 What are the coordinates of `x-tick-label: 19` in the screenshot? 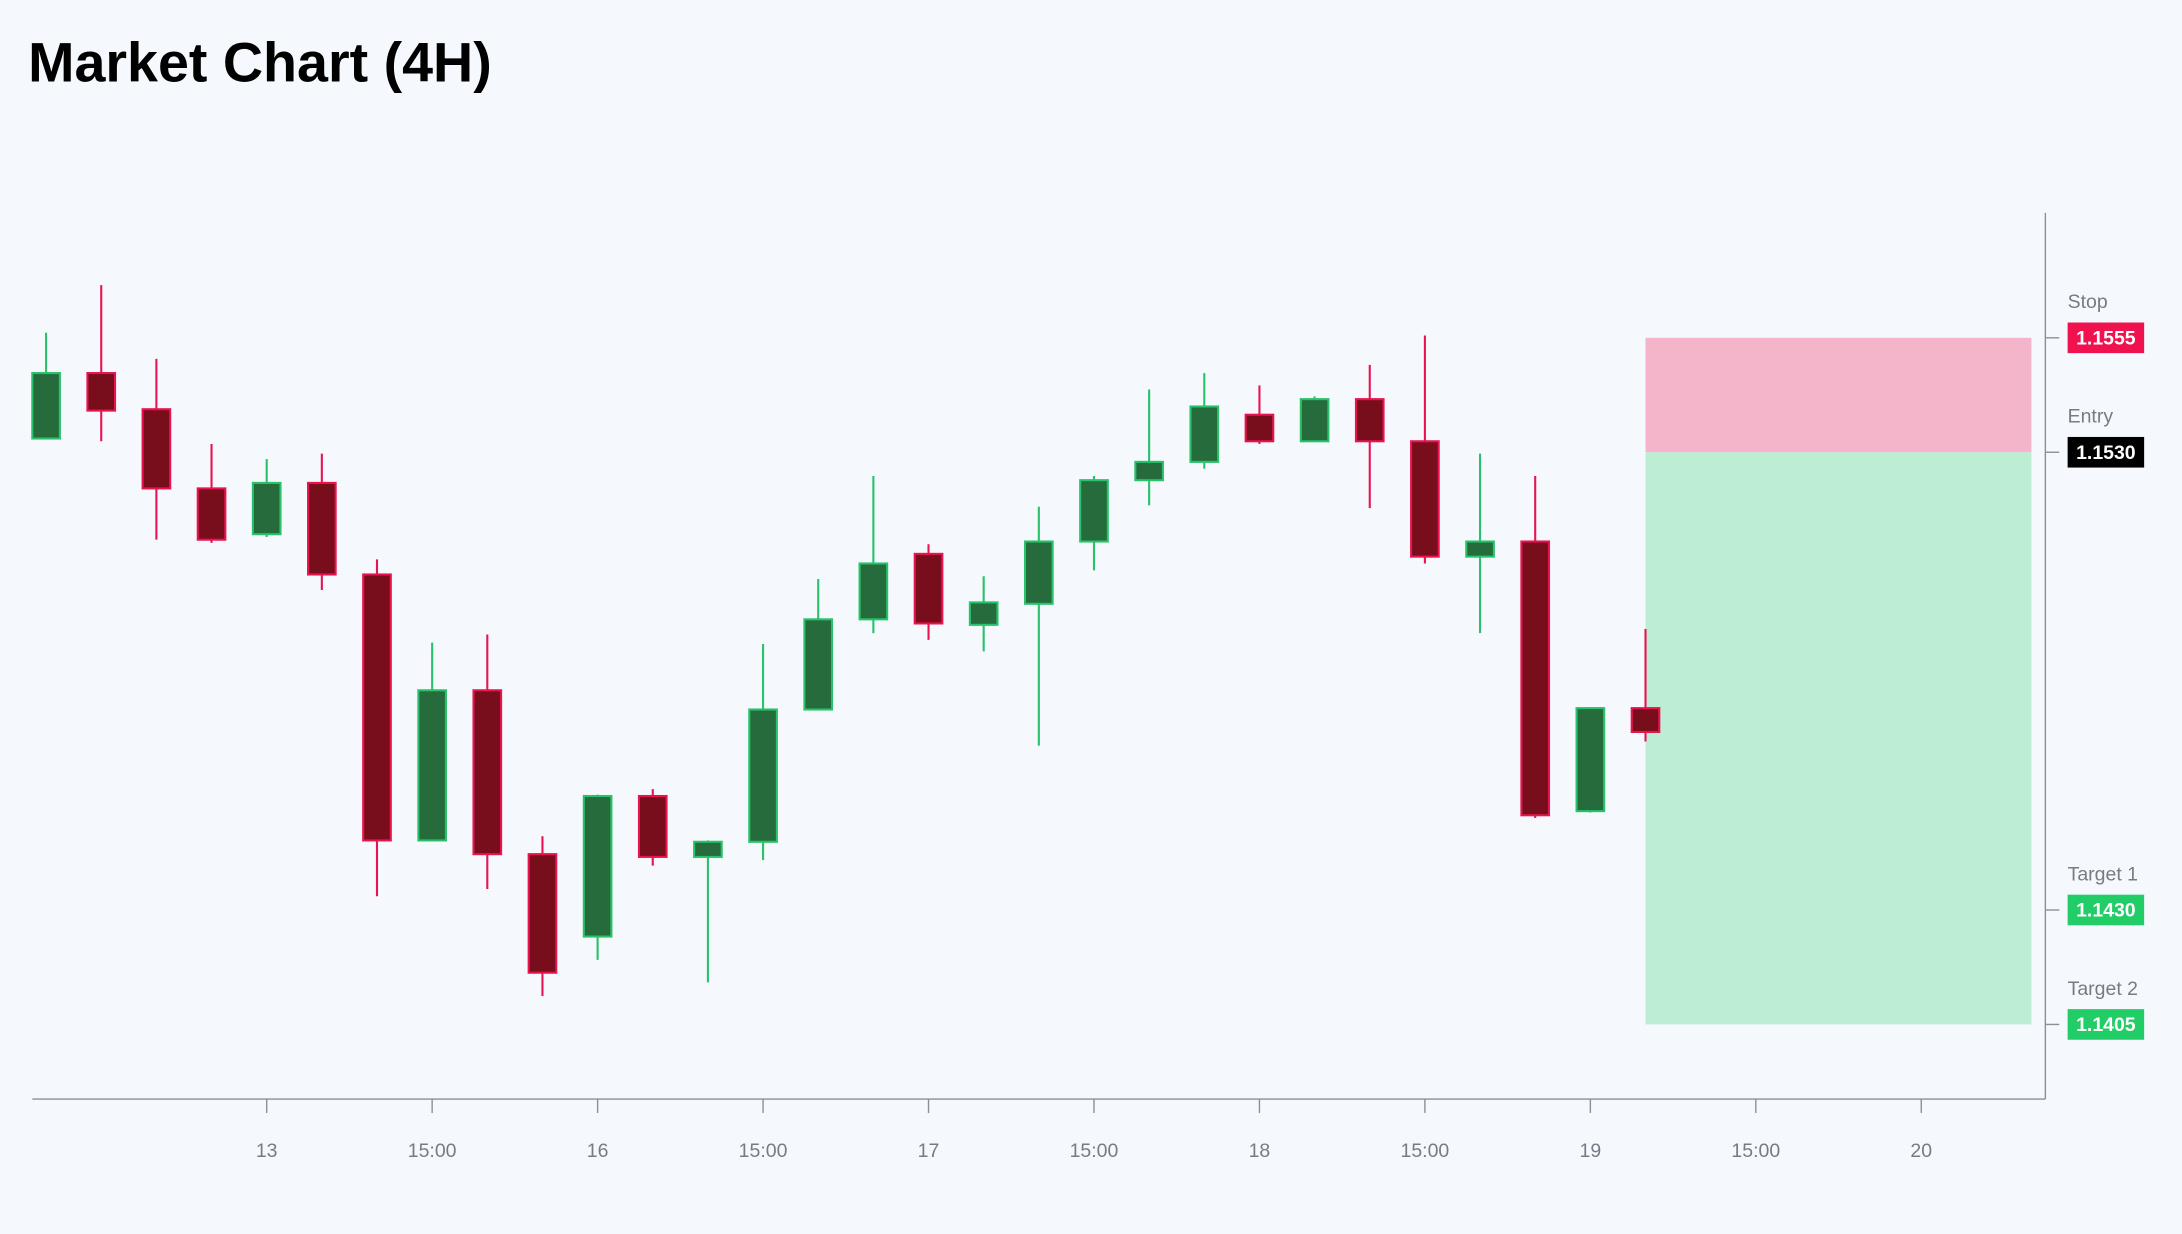 It's located at (1591, 1151).